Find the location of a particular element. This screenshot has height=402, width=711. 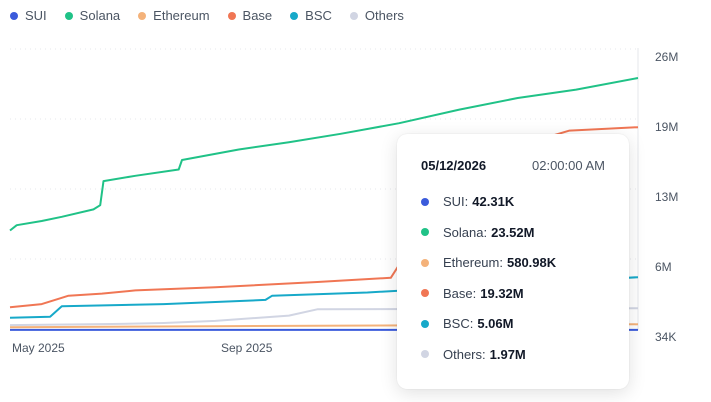

legend-item-bsc: BSC is located at coordinates (311, 15).